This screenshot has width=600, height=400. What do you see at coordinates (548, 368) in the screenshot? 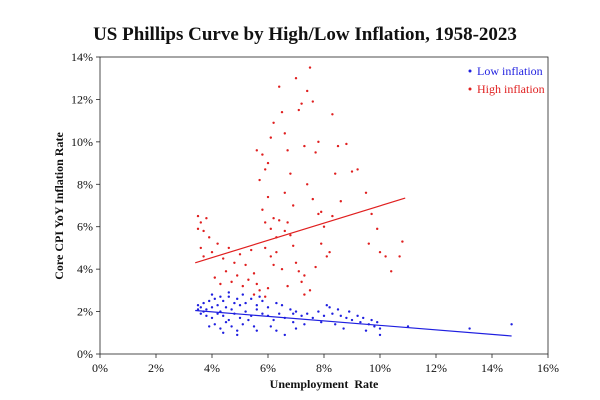
I see `x-tick-label: 16%` at bounding box center [548, 368].